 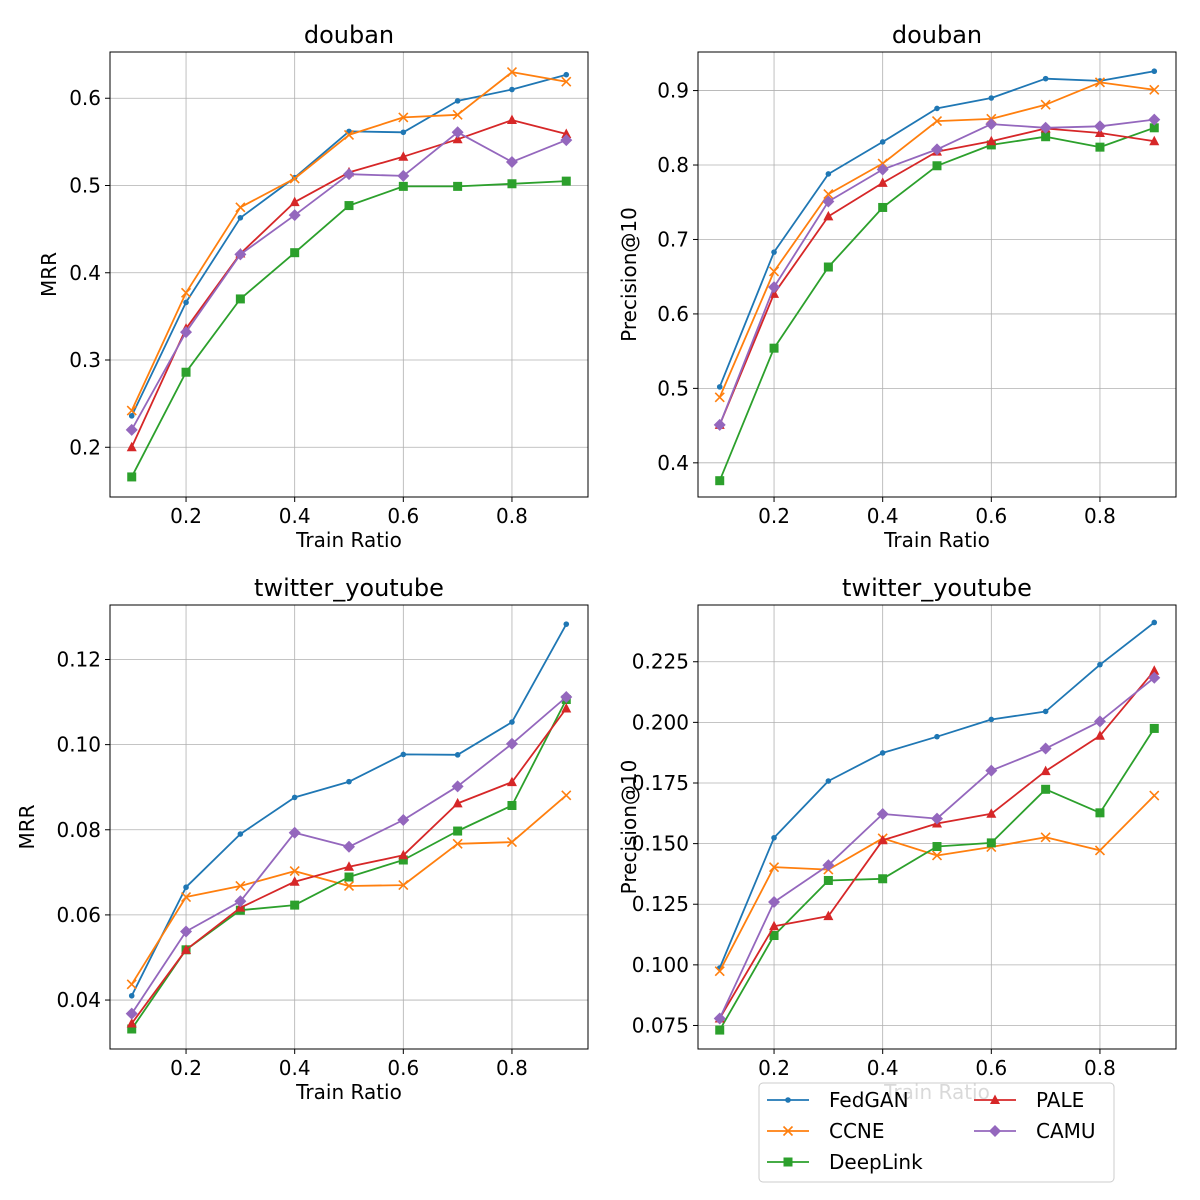 What do you see at coordinates (937, 588) in the screenshot?
I see `chart-title: twitter_youtube` at bounding box center [937, 588].